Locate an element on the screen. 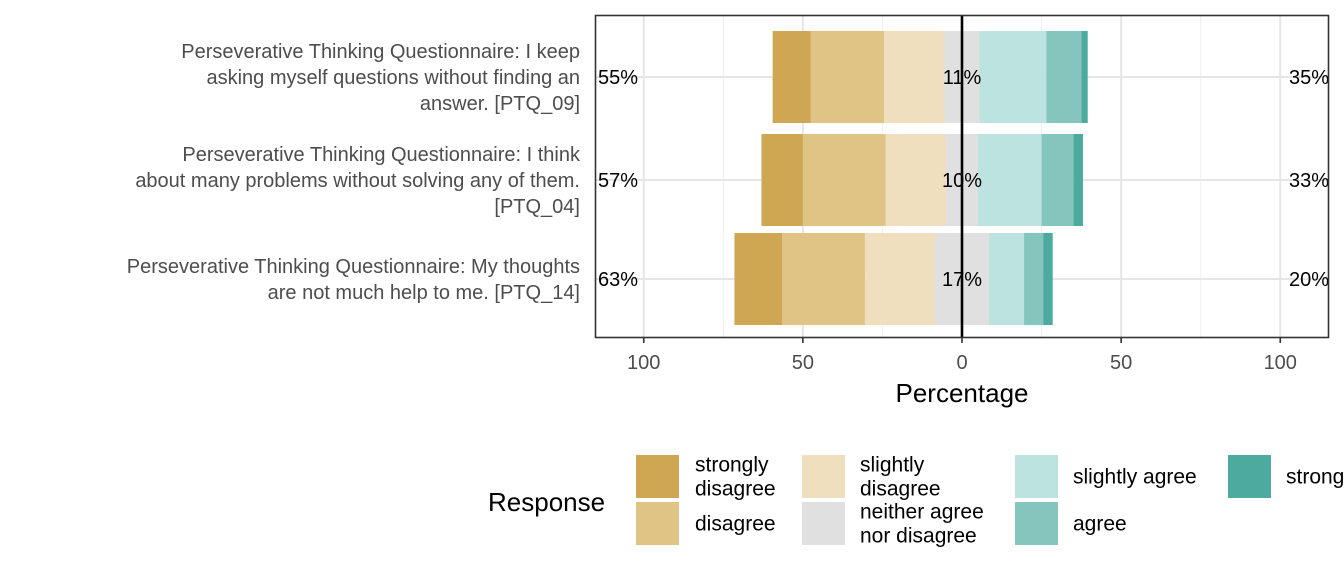 Image resolution: width=1344 pixels, height=576 pixels. legend-key-slightly-agree is located at coordinates (1036, 476).